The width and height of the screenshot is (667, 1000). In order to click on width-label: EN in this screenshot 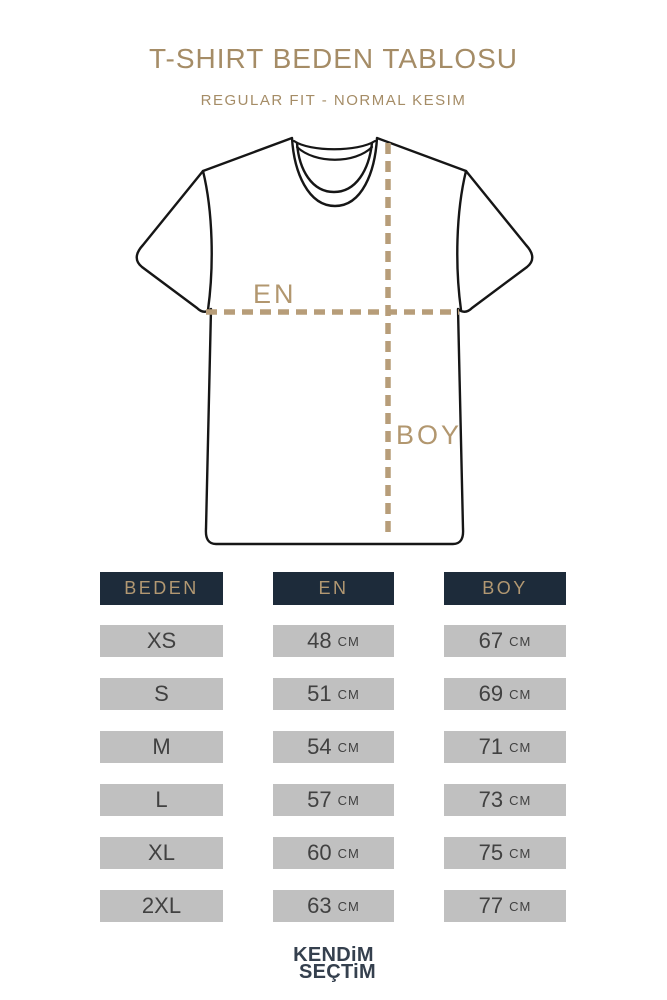, I will do `click(275, 294)`.